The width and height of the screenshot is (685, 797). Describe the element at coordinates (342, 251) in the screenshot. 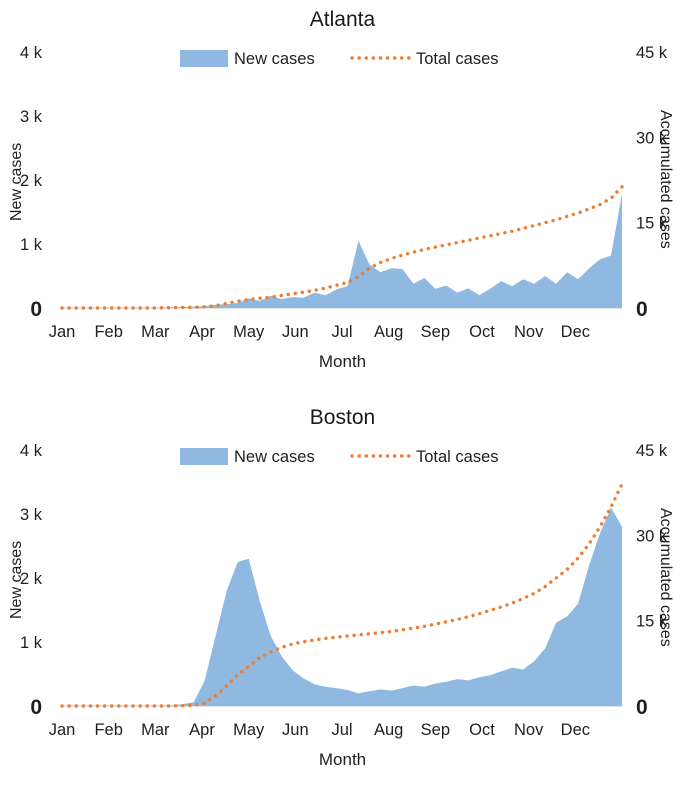

I see `new-cases-area-series` at that location.